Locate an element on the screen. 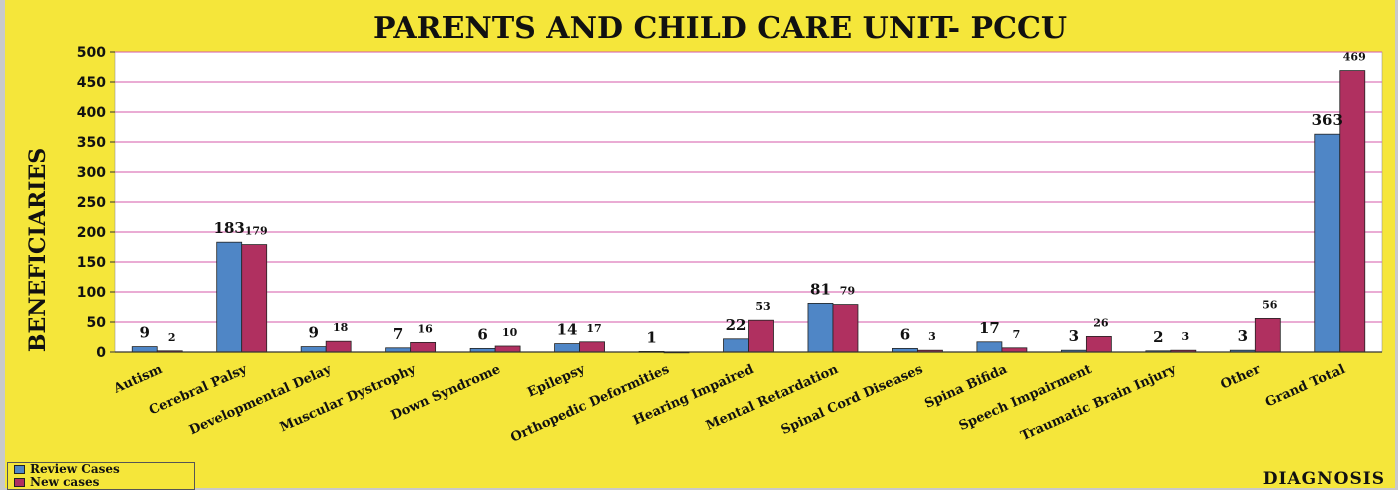 The image size is (1398, 490). data-label-new-1: 179 is located at coordinates (256, 231).